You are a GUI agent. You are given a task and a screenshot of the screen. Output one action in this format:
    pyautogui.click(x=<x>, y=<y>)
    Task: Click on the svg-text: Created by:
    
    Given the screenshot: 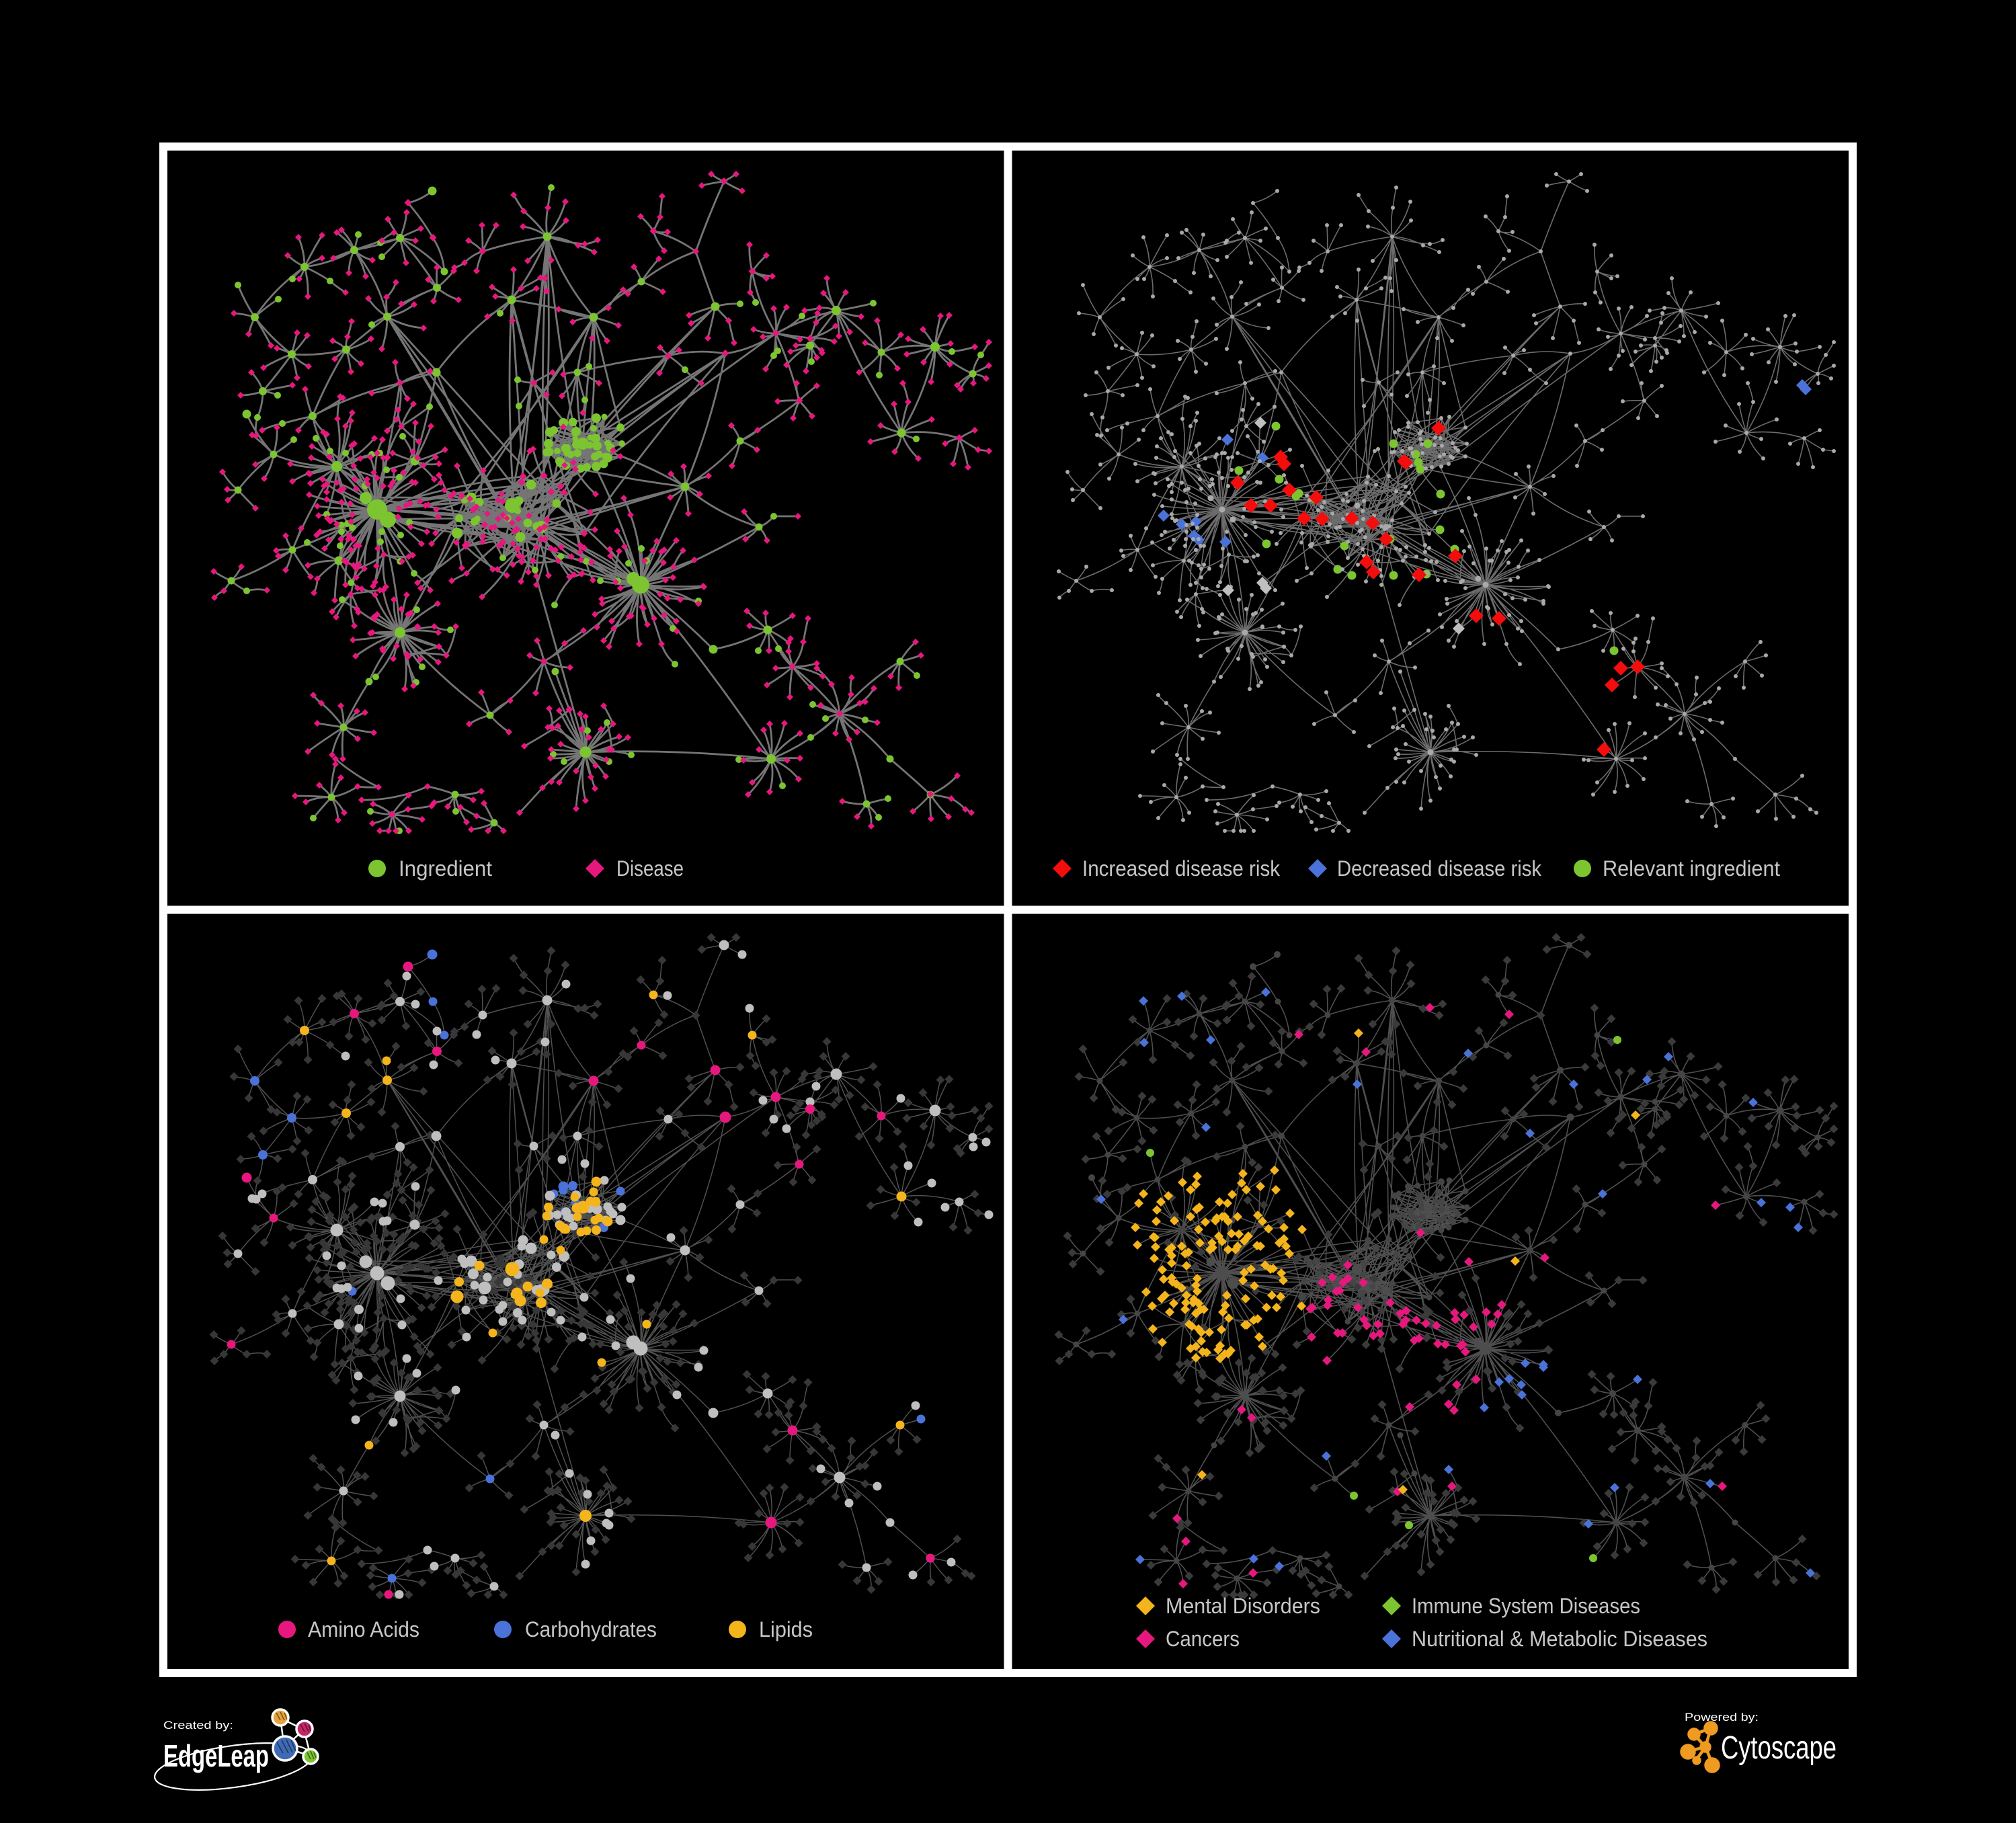 What is the action you would take?
    pyautogui.click(x=198, y=1725)
    